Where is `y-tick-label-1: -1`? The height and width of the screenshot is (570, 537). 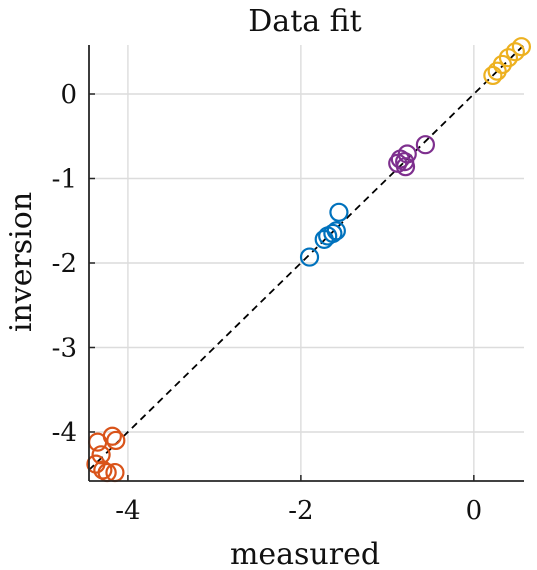 y-tick-label-1: -1 is located at coordinates (64, 180).